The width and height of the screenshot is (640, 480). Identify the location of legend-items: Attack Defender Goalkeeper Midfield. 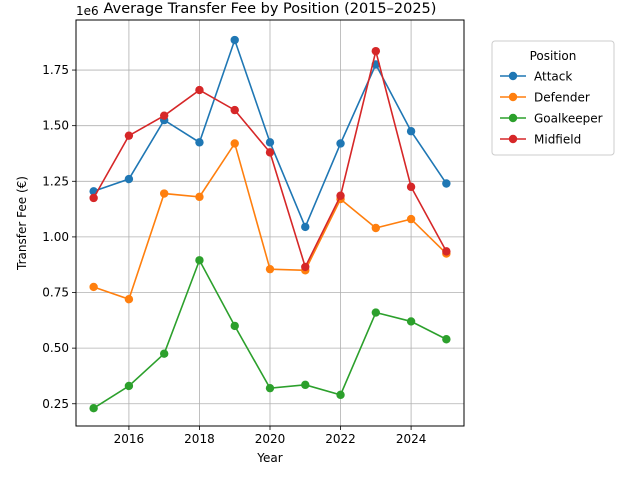
(551, 108).